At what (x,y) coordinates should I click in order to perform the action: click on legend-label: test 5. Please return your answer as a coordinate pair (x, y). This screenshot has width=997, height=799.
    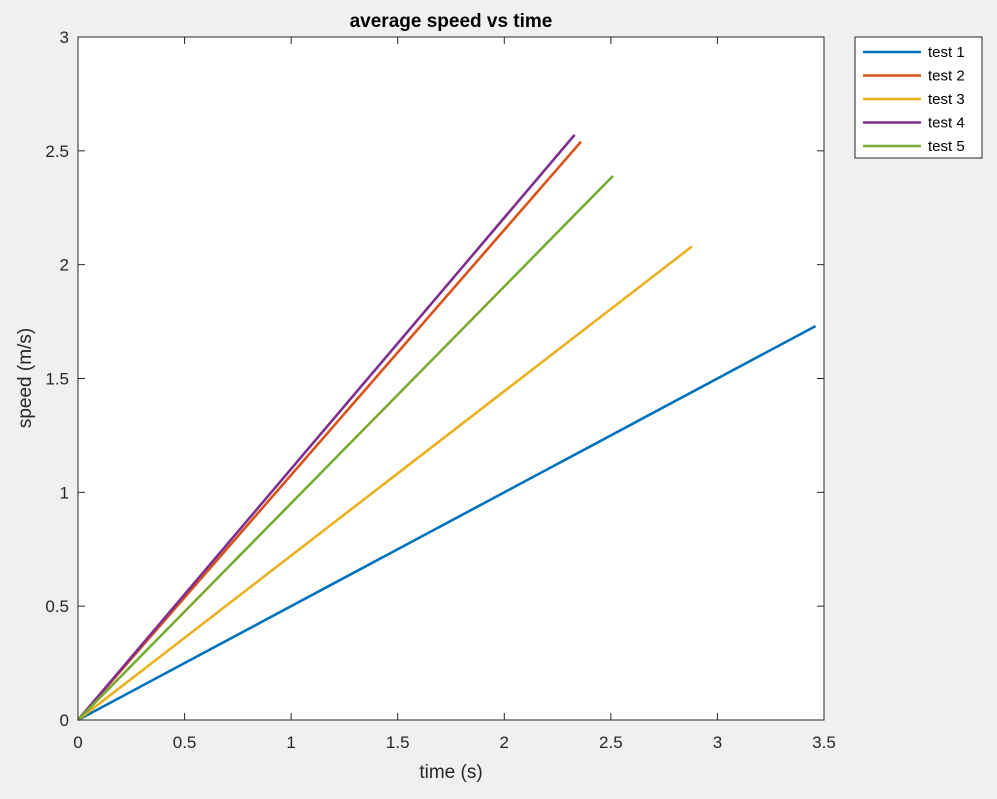
    Looking at the image, I should click on (946, 146).